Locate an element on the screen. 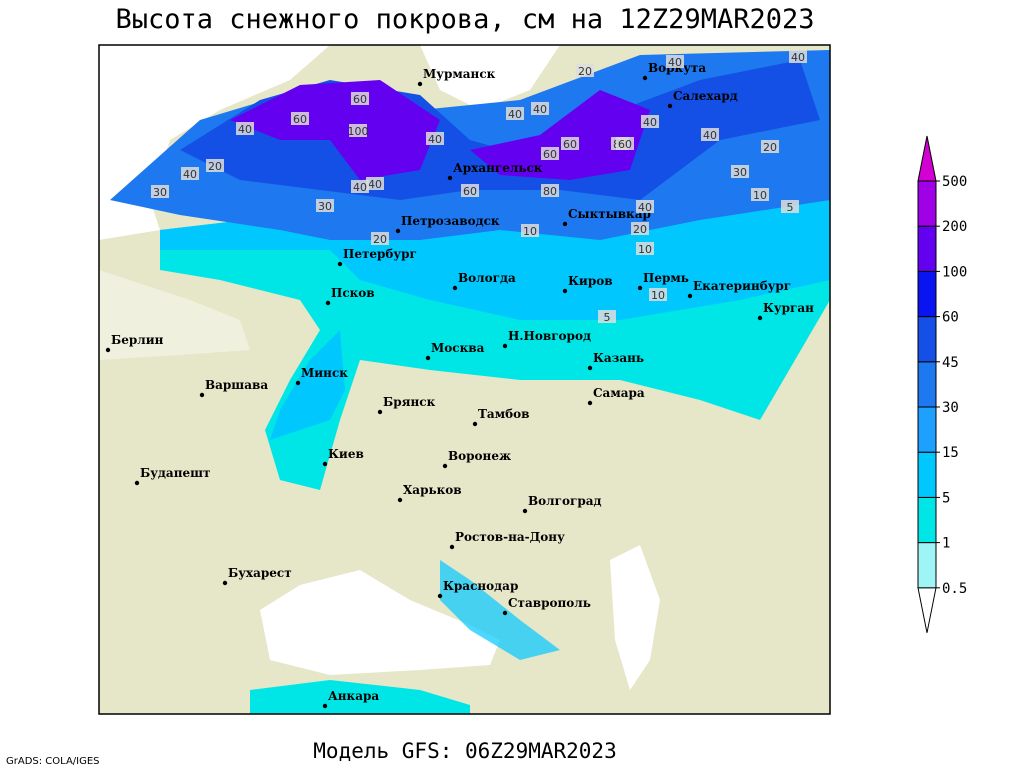 This screenshot has width=1024, height=768. colorbar-label: 15 is located at coordinates (950, 453).